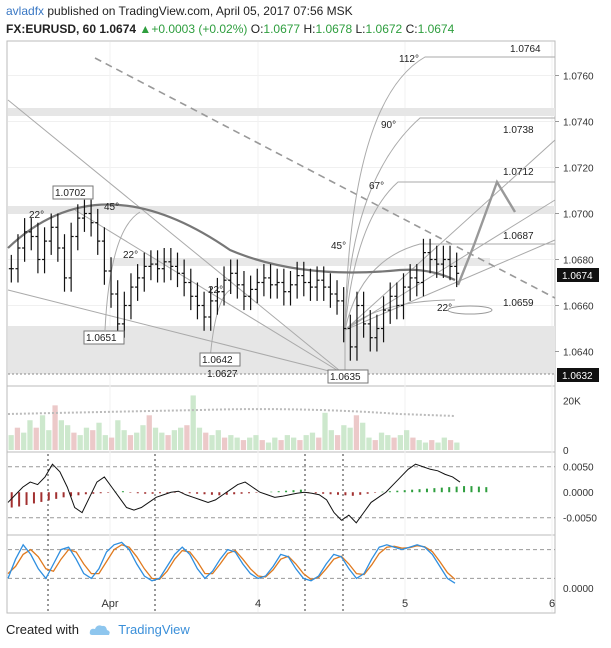 The width and height of the screenshot is (611, 648). Describe the element at coordinates (577, 276) in the screenshot. I see `last-price-badge-text: 1.0674` at that location.